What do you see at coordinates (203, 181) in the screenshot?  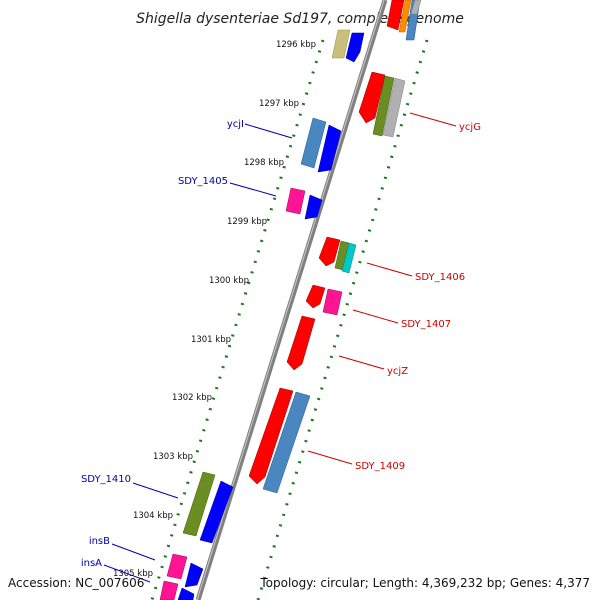 I see `gene-label-SDY-1405: SDY_1405` at bounding box center [203, 181].